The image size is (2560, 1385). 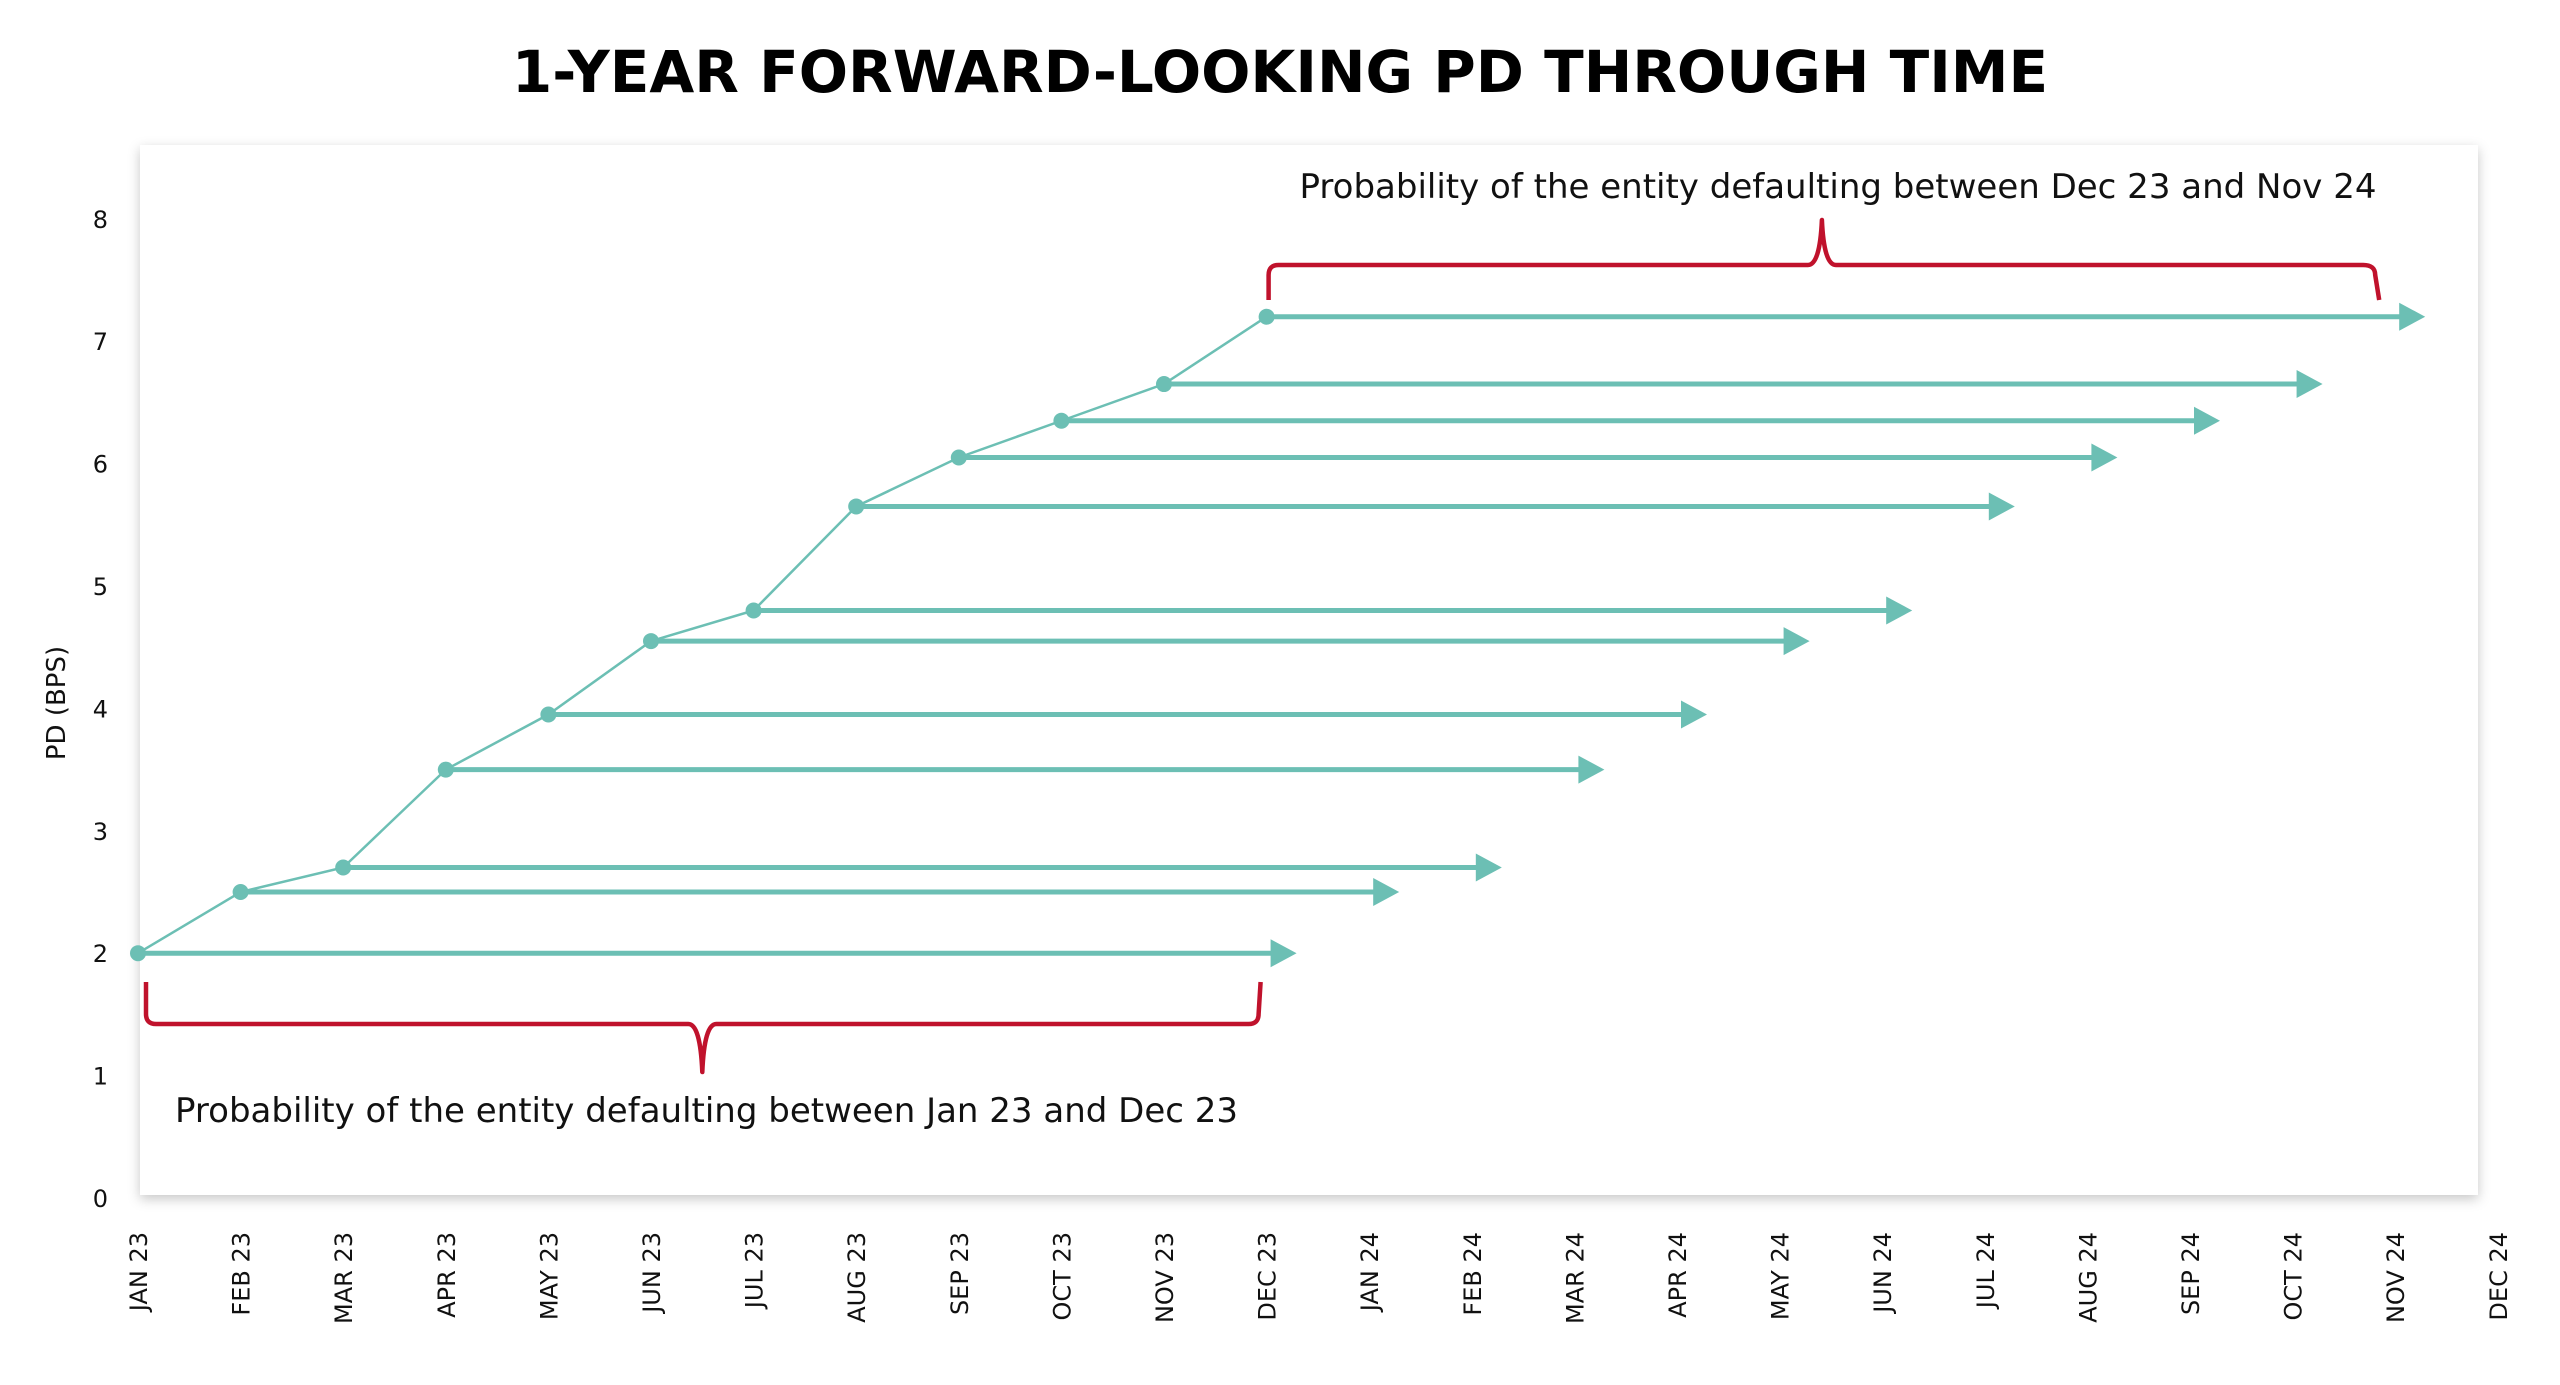 What do you see at coordinates (1678, 1275) in the screenshot?
I see `x-tick-label: APR 24` at bounding box center [1678, 1275].